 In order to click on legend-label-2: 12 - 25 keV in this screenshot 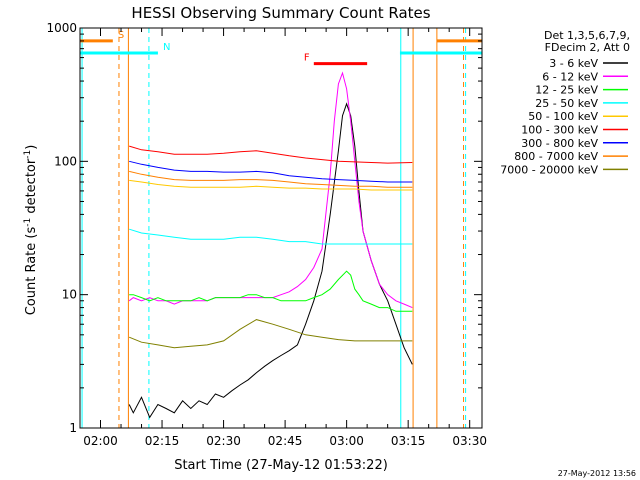, I will do `click(566, 90)`.